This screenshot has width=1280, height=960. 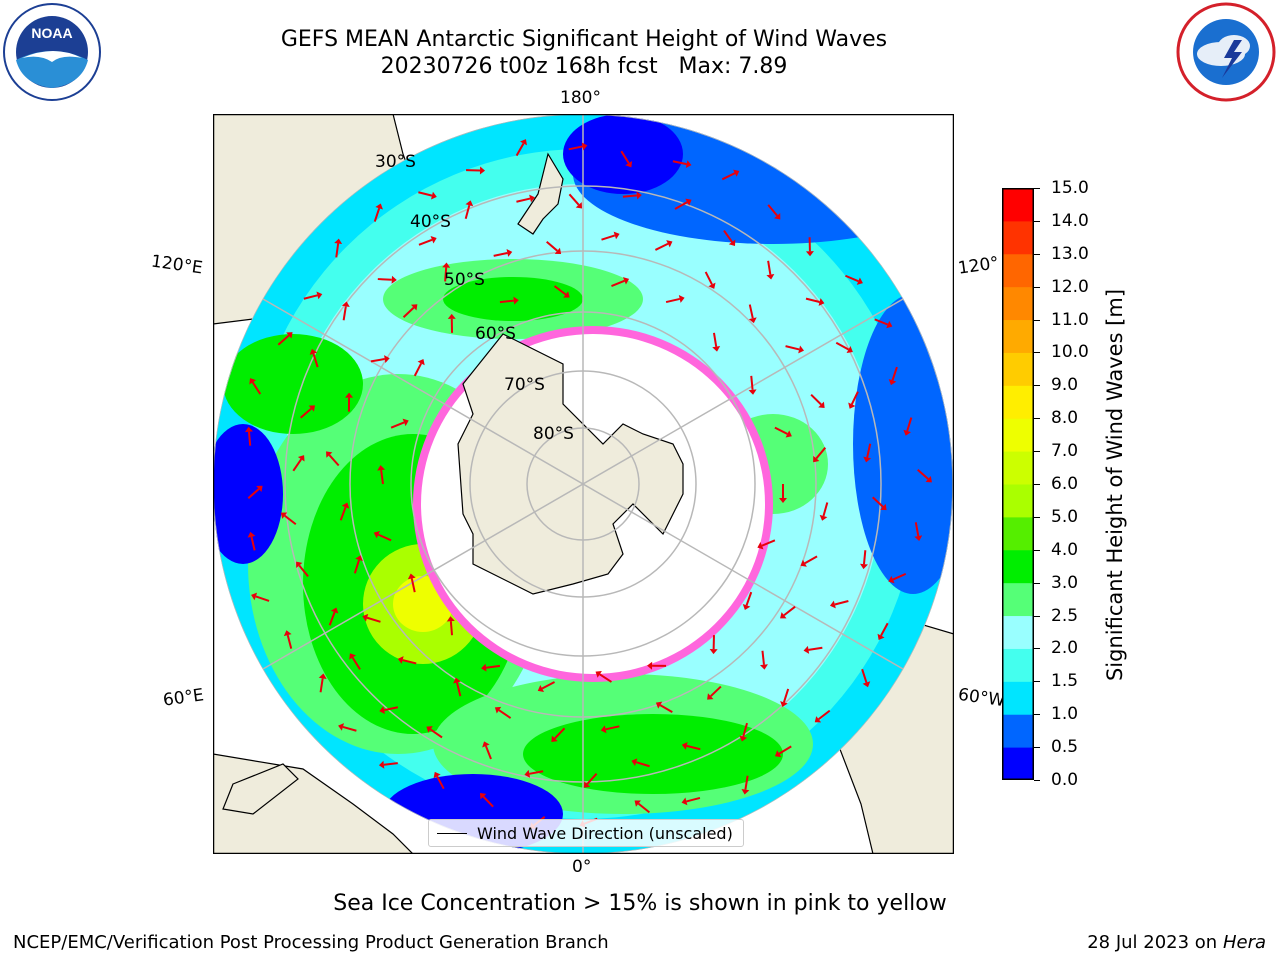 What do you see at coordinates (1115, 485) in the screenshot?
I see `colorbar-label: Significant Height of Wind Waves [m]` at bounding box center [1115, 485].